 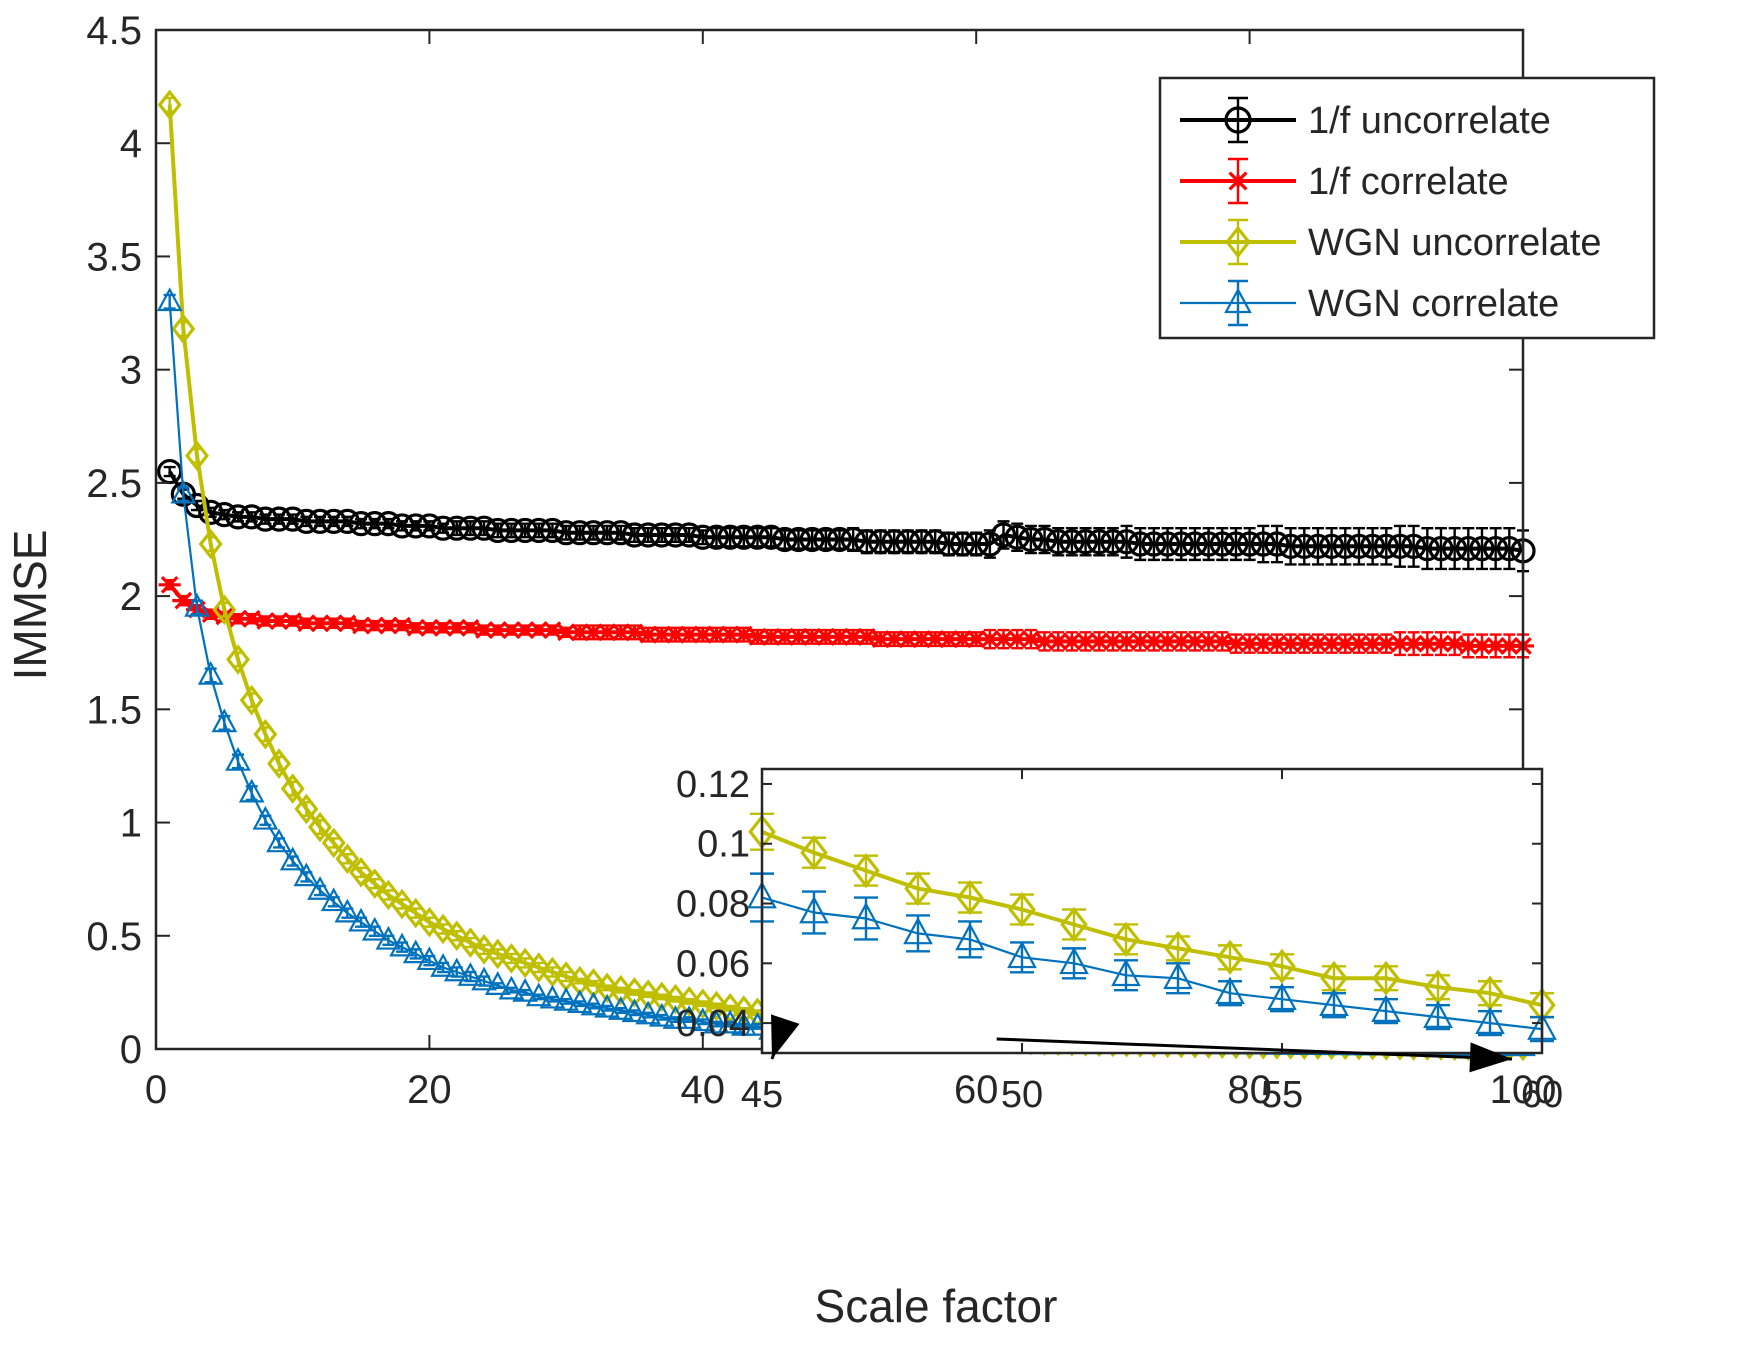 What do you see at coordinates (1542, 1095) in the screenshot?
I see `inset-x-tick-label: 60` at bounding box center [1542, 1095].